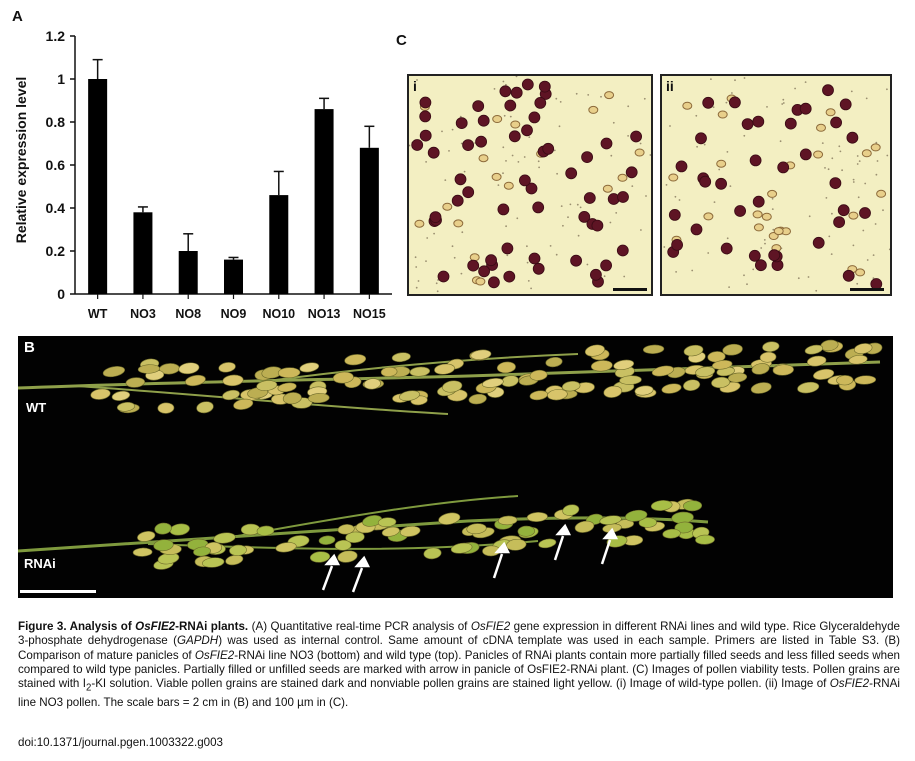 This screenshot has height=761, width=915. What do you see at coordinates (56, 165) in the screenshot?
I see `y-tick-label: 0.6` at bounding box center [56, 165].